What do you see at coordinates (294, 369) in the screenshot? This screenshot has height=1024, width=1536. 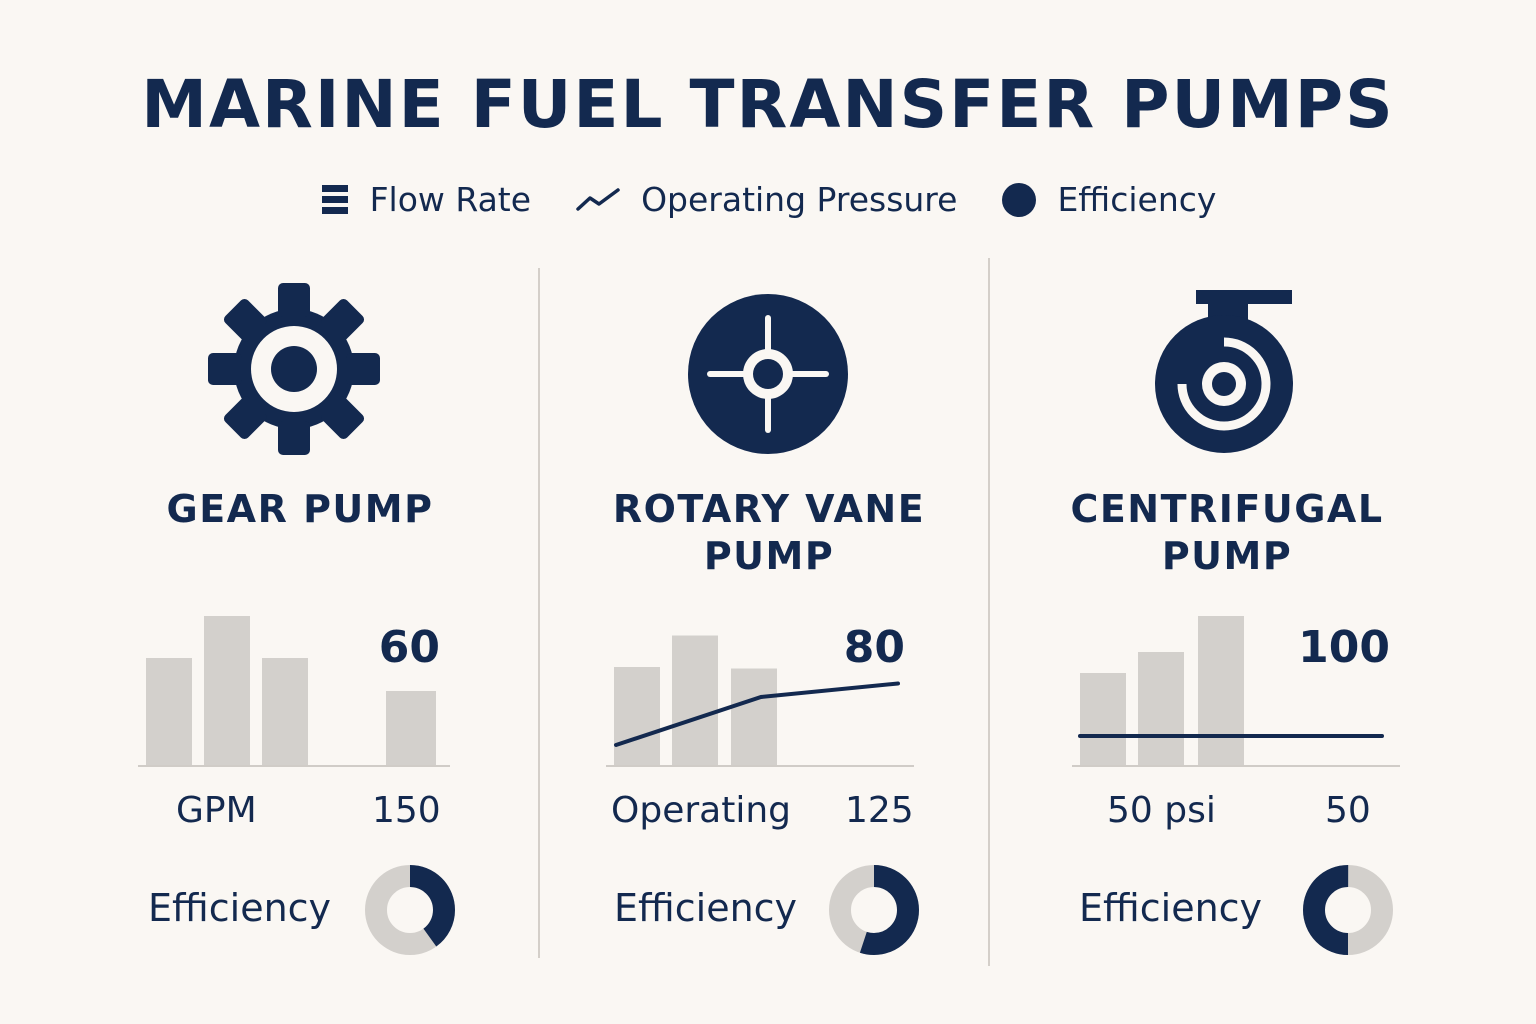 I see `gear-icon` at bounding box center [294, 369].